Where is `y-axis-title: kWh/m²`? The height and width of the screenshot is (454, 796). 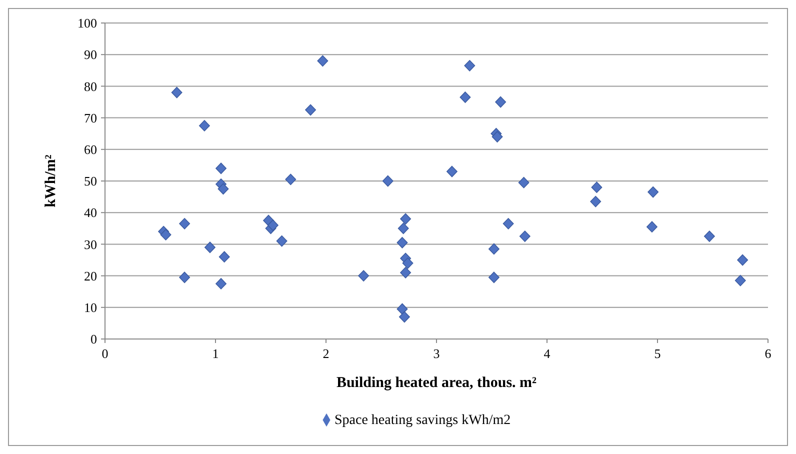 y-axis-title: kWh/m² is located at coordinates (51, 181).